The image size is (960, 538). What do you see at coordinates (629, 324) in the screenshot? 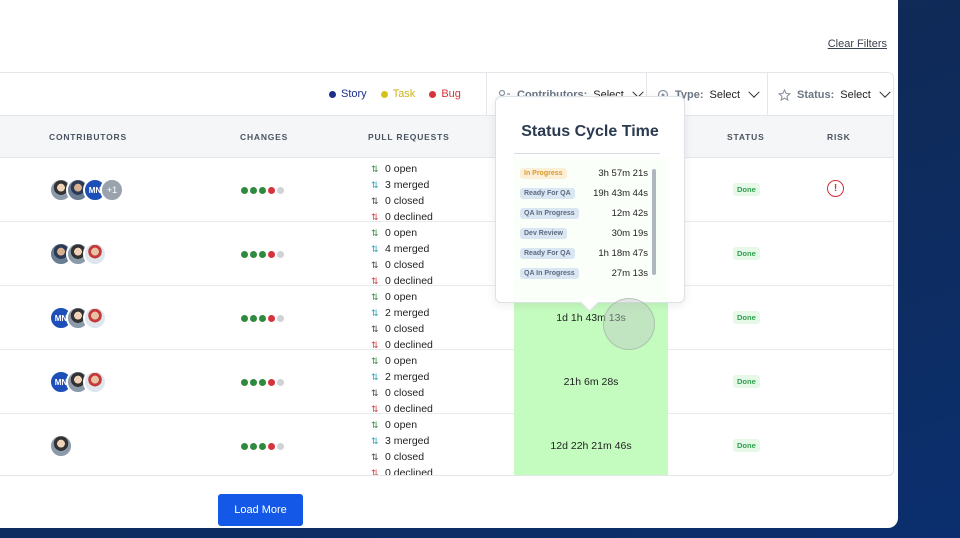
I see `cursor-indicator` at bounding box center [629, 324].